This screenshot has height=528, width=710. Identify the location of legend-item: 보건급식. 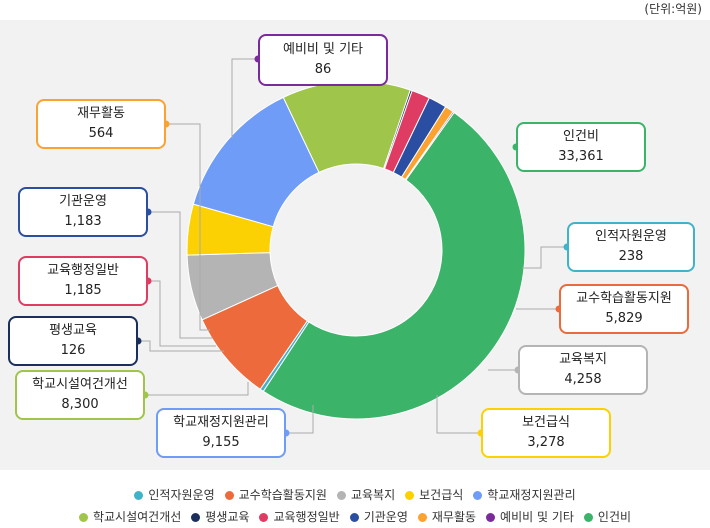
(434, 495).